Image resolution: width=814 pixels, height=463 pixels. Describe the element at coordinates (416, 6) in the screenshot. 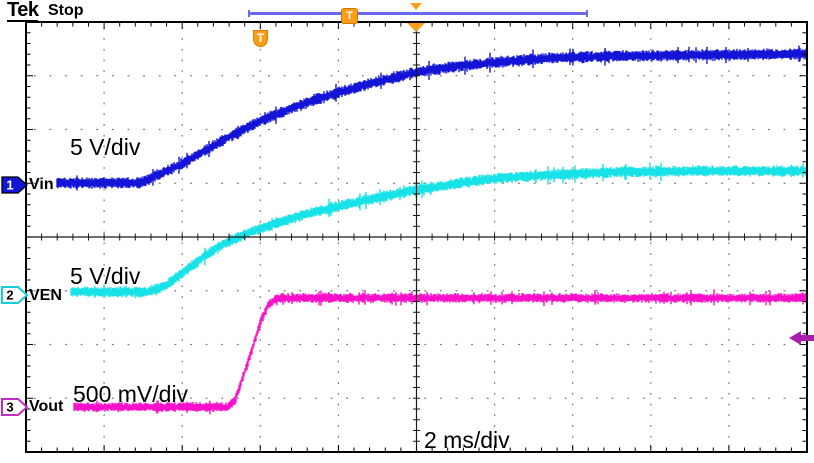

I see `record-bar-trigger-arrow-icon` at that location.